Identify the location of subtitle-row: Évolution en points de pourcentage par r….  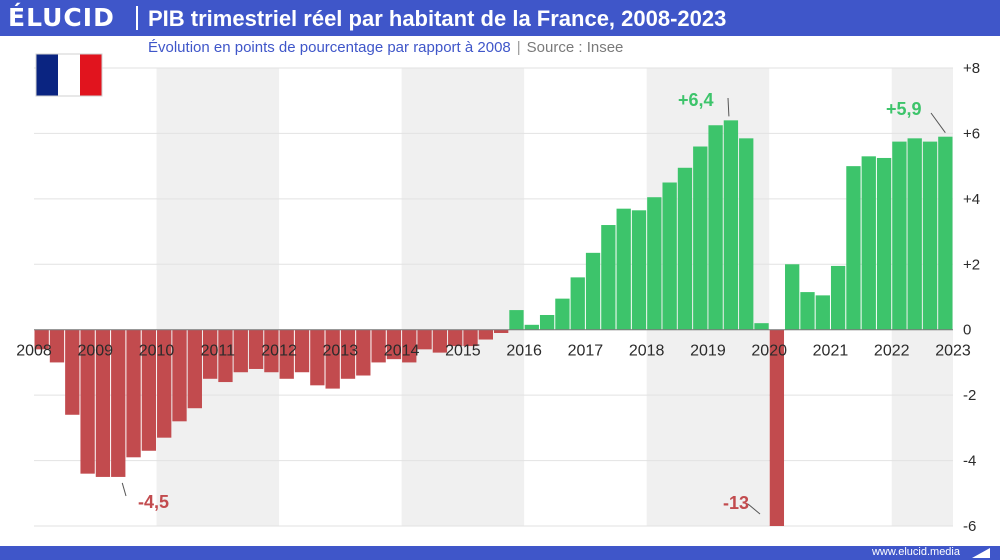
(385, 47).